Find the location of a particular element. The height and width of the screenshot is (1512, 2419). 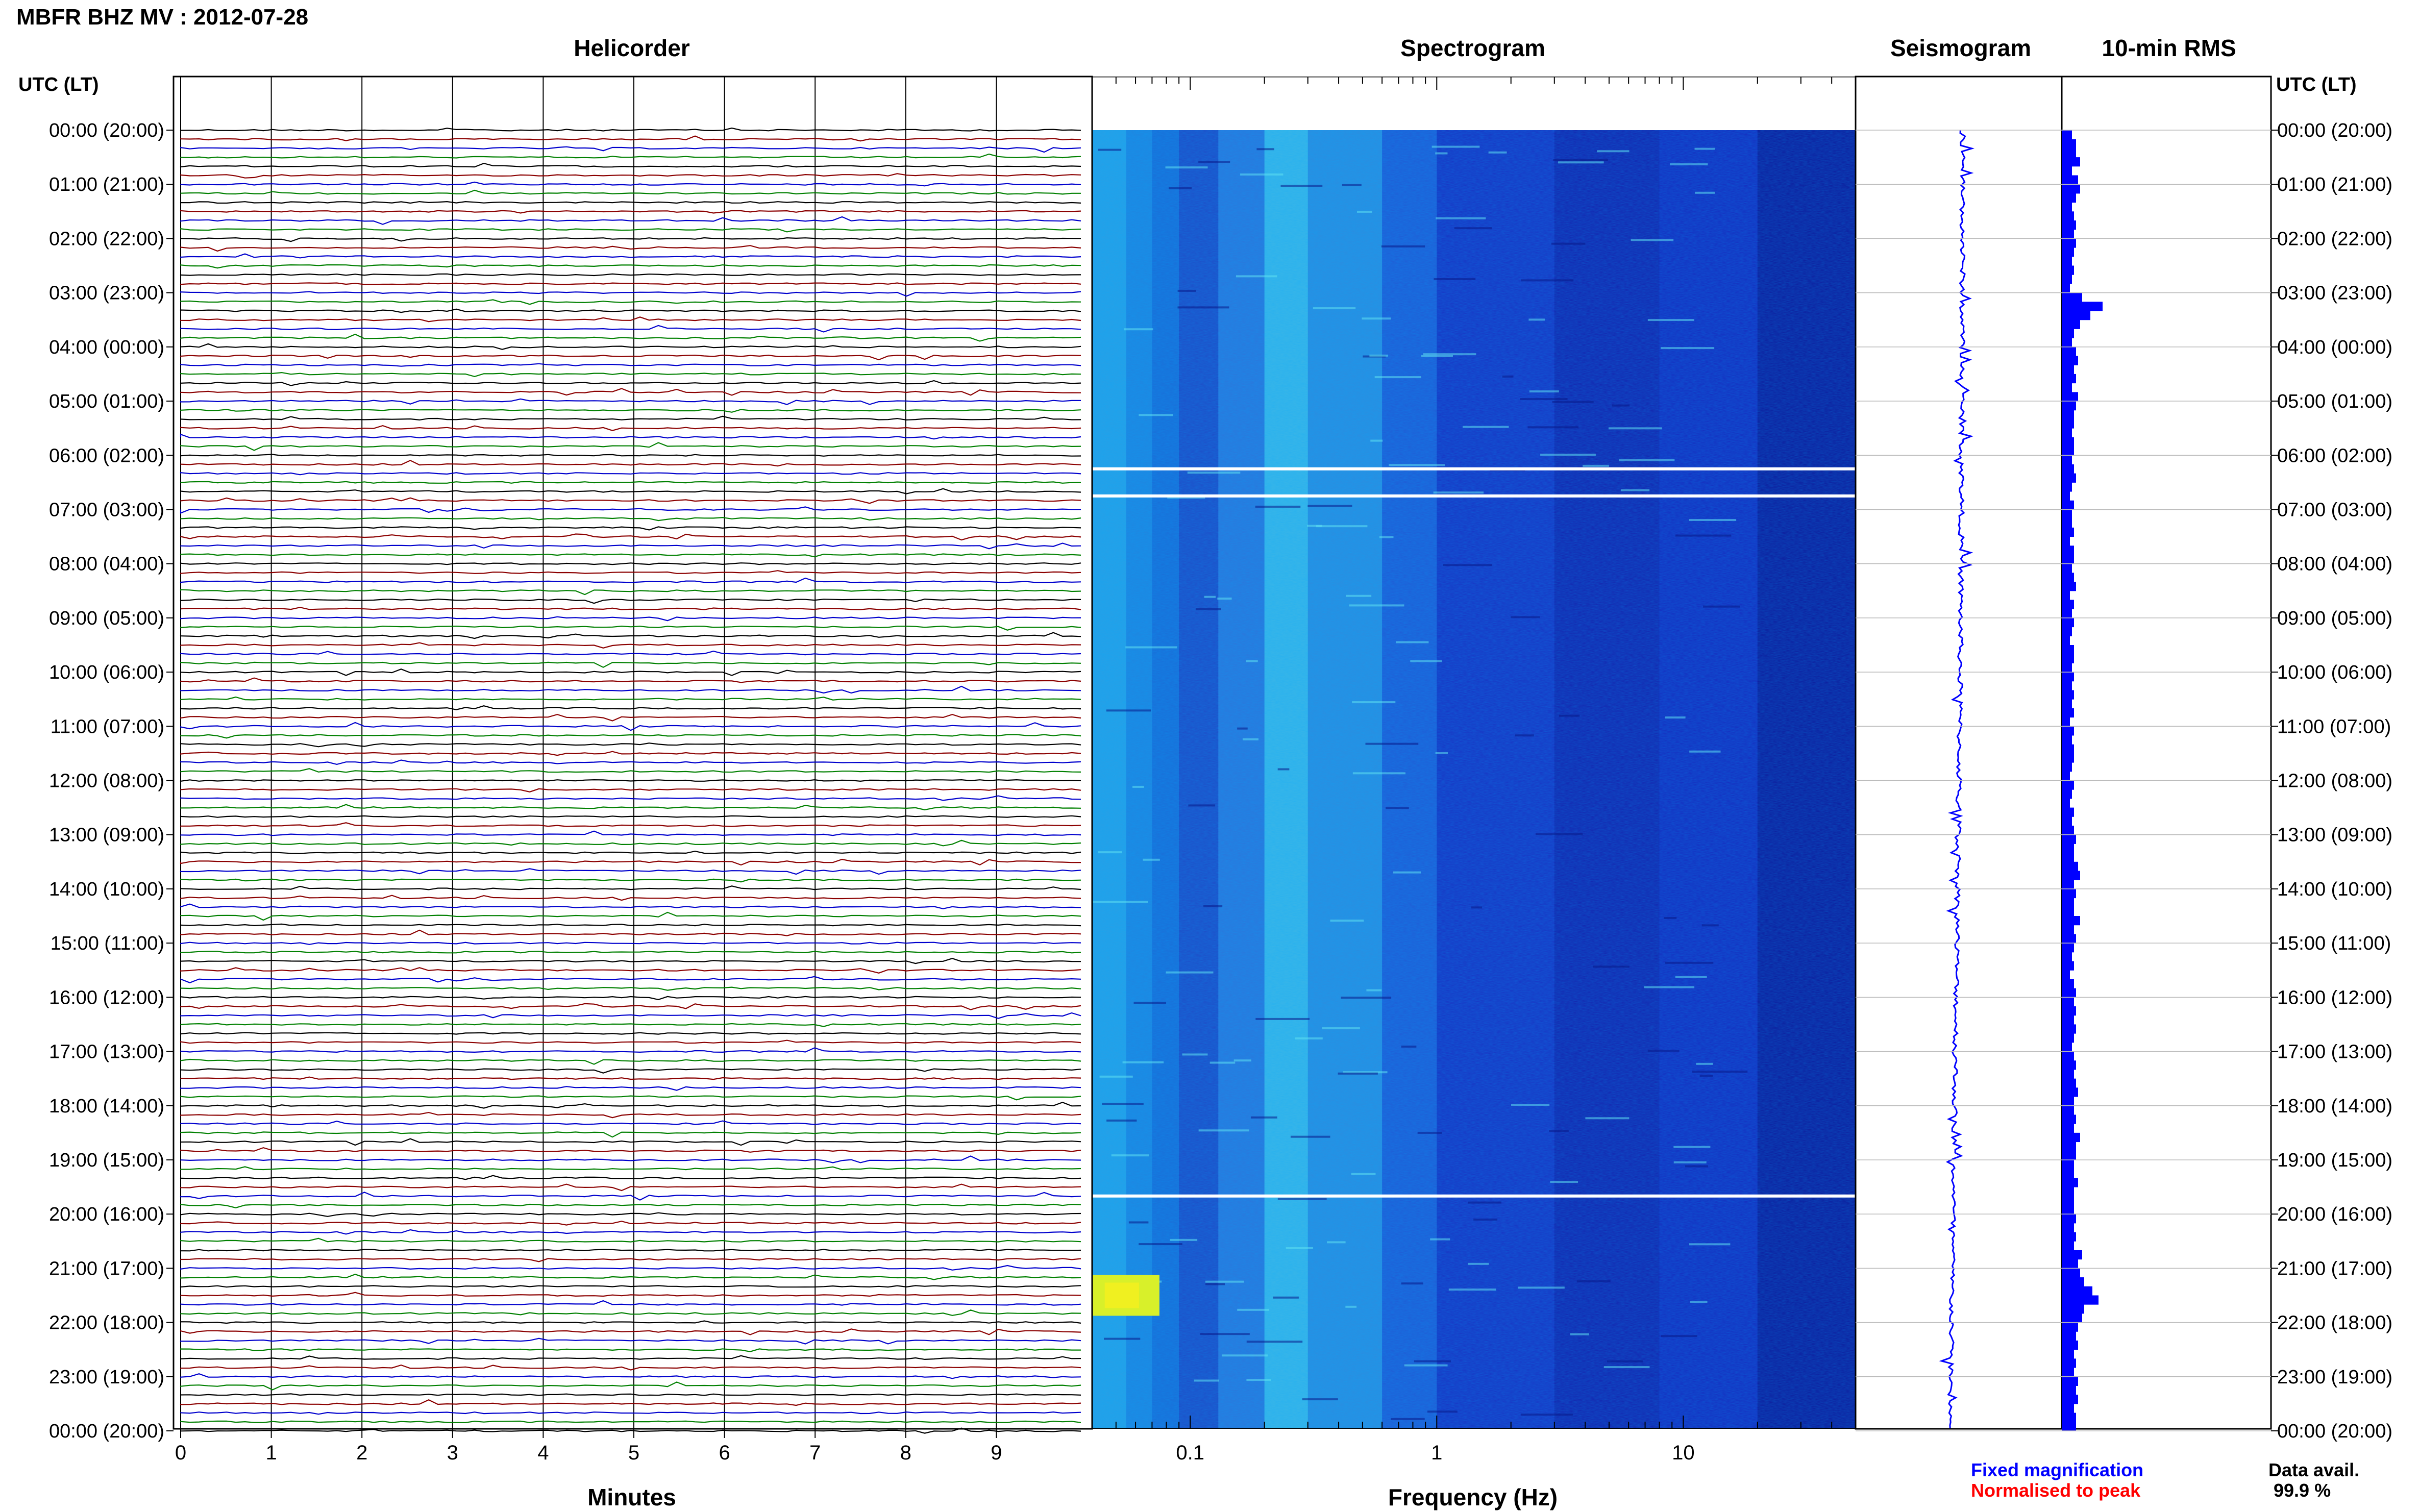

time-tick-label-left: 08:00 (04:00) is located at coordinates (106, 564).